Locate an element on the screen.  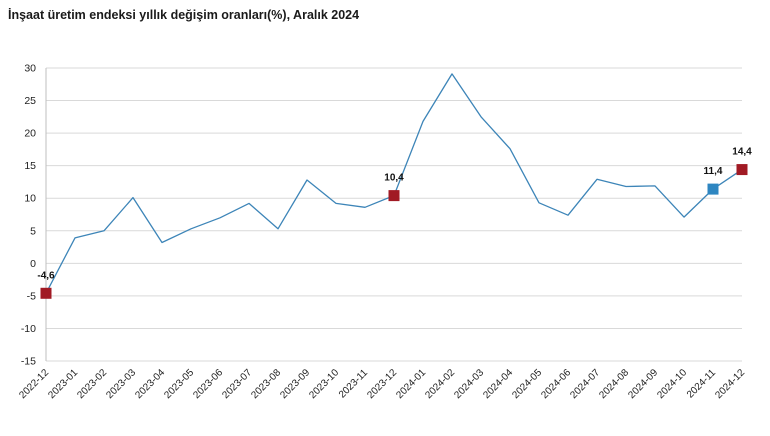
x-tick-label: 2023-12 is located at coordinates (382, 384).